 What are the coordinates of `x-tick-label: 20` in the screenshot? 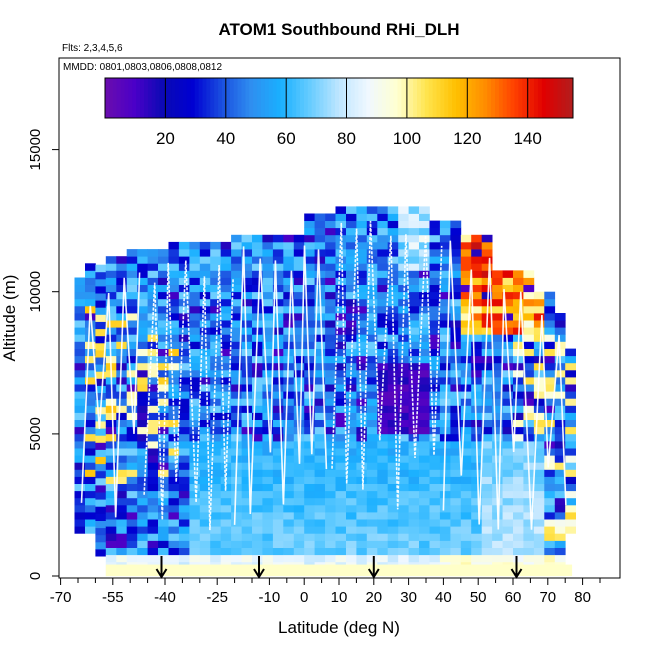 It's located at (373, 597).